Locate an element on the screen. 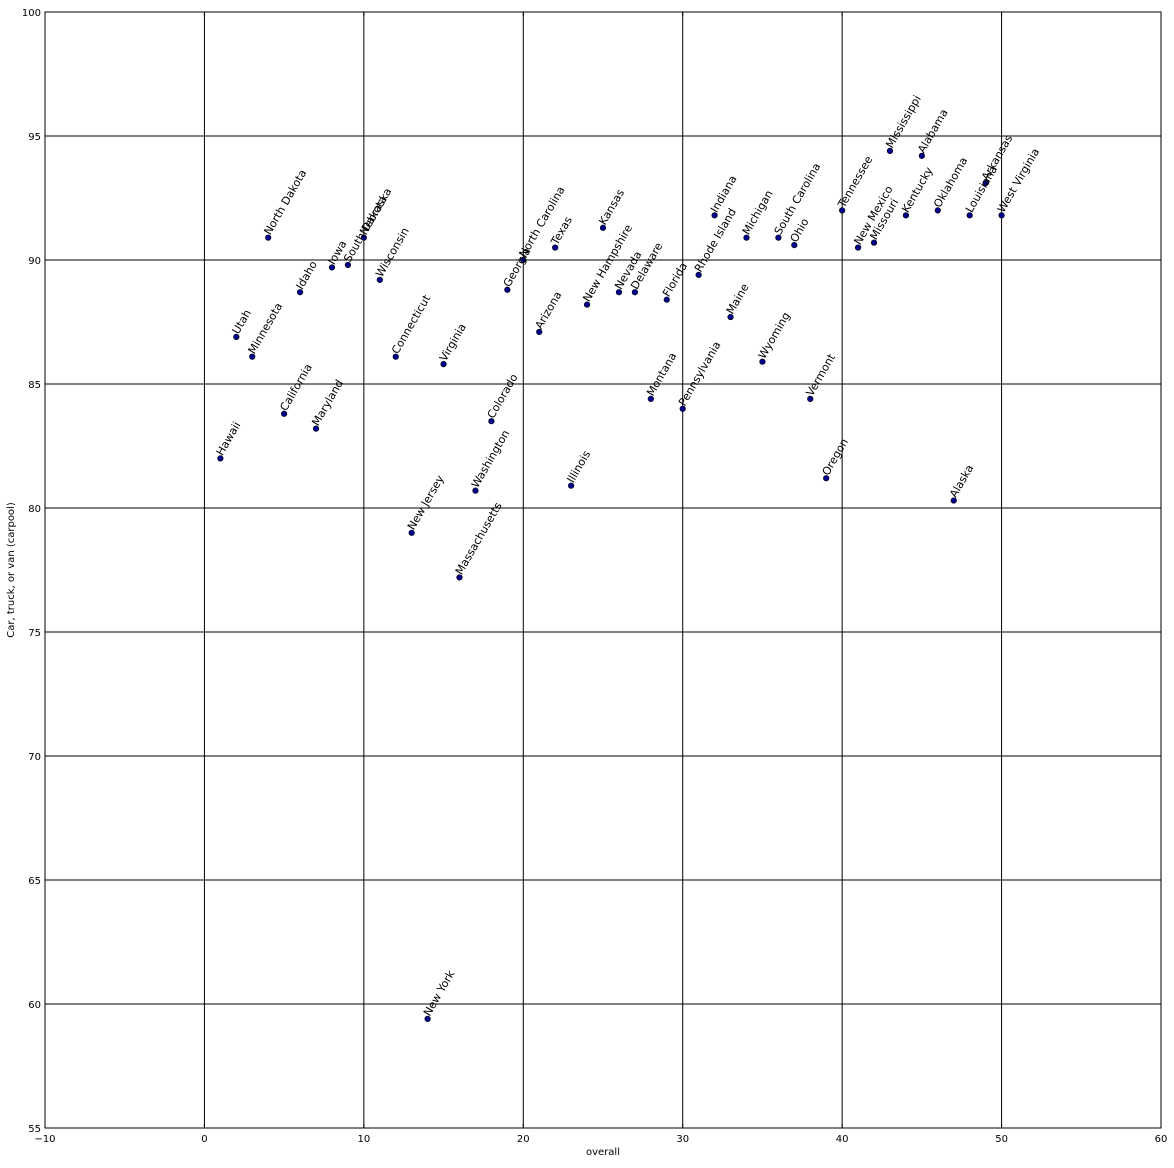 The height and width of the screenshot is (1168, 1174). point-label: Washington is located at coordinates (491, 459).